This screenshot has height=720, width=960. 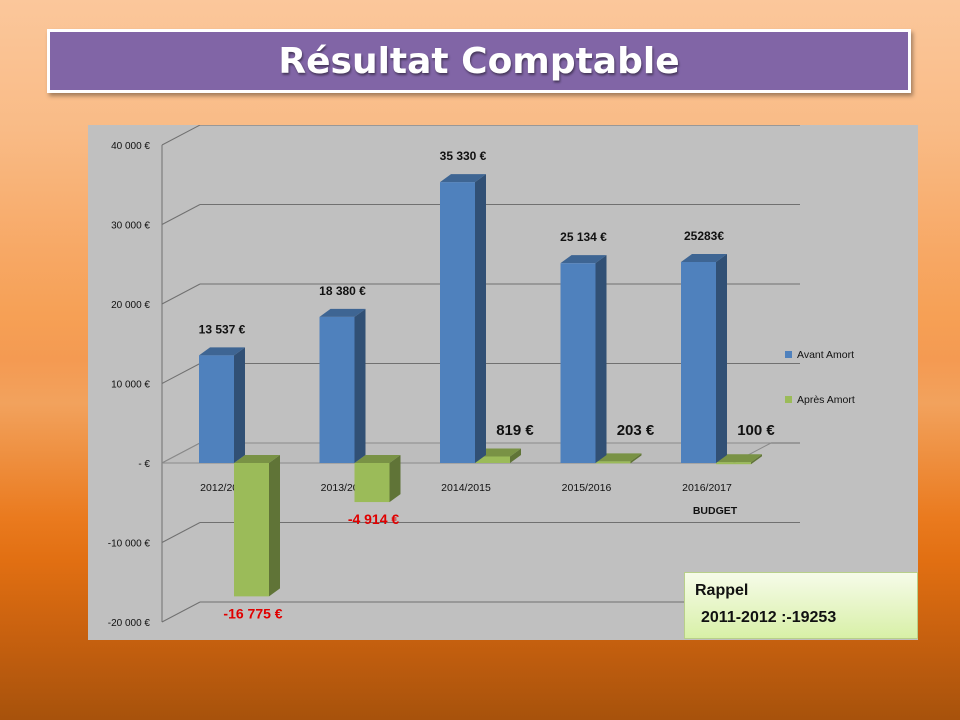 I want to click on legend-label: Avant Amort, so click(x=825, y=355).